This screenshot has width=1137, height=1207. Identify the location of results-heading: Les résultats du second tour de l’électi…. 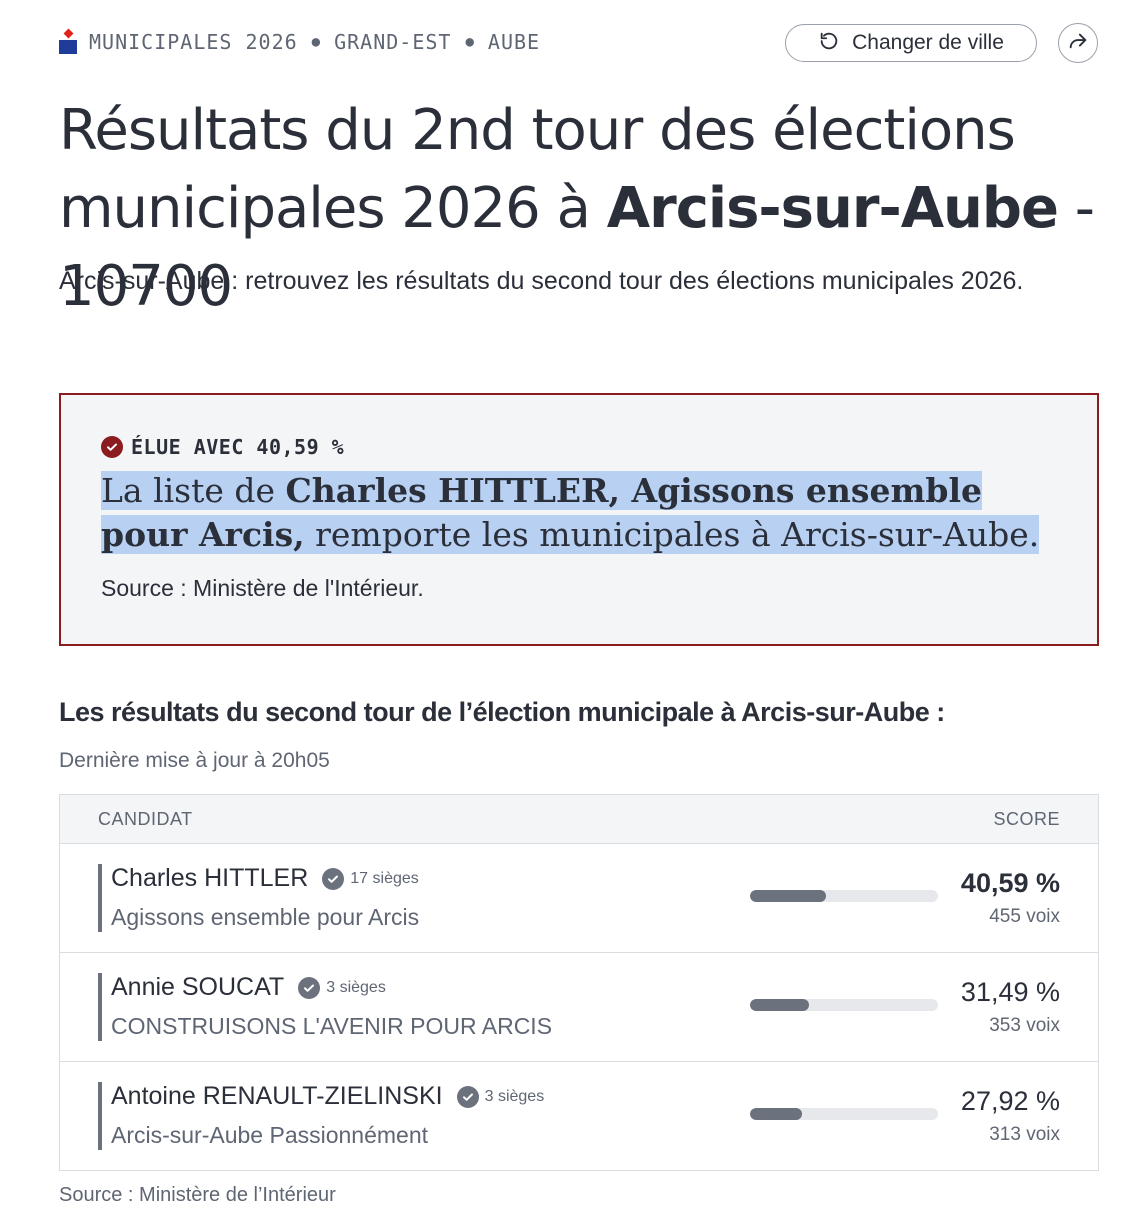
(502, 712).